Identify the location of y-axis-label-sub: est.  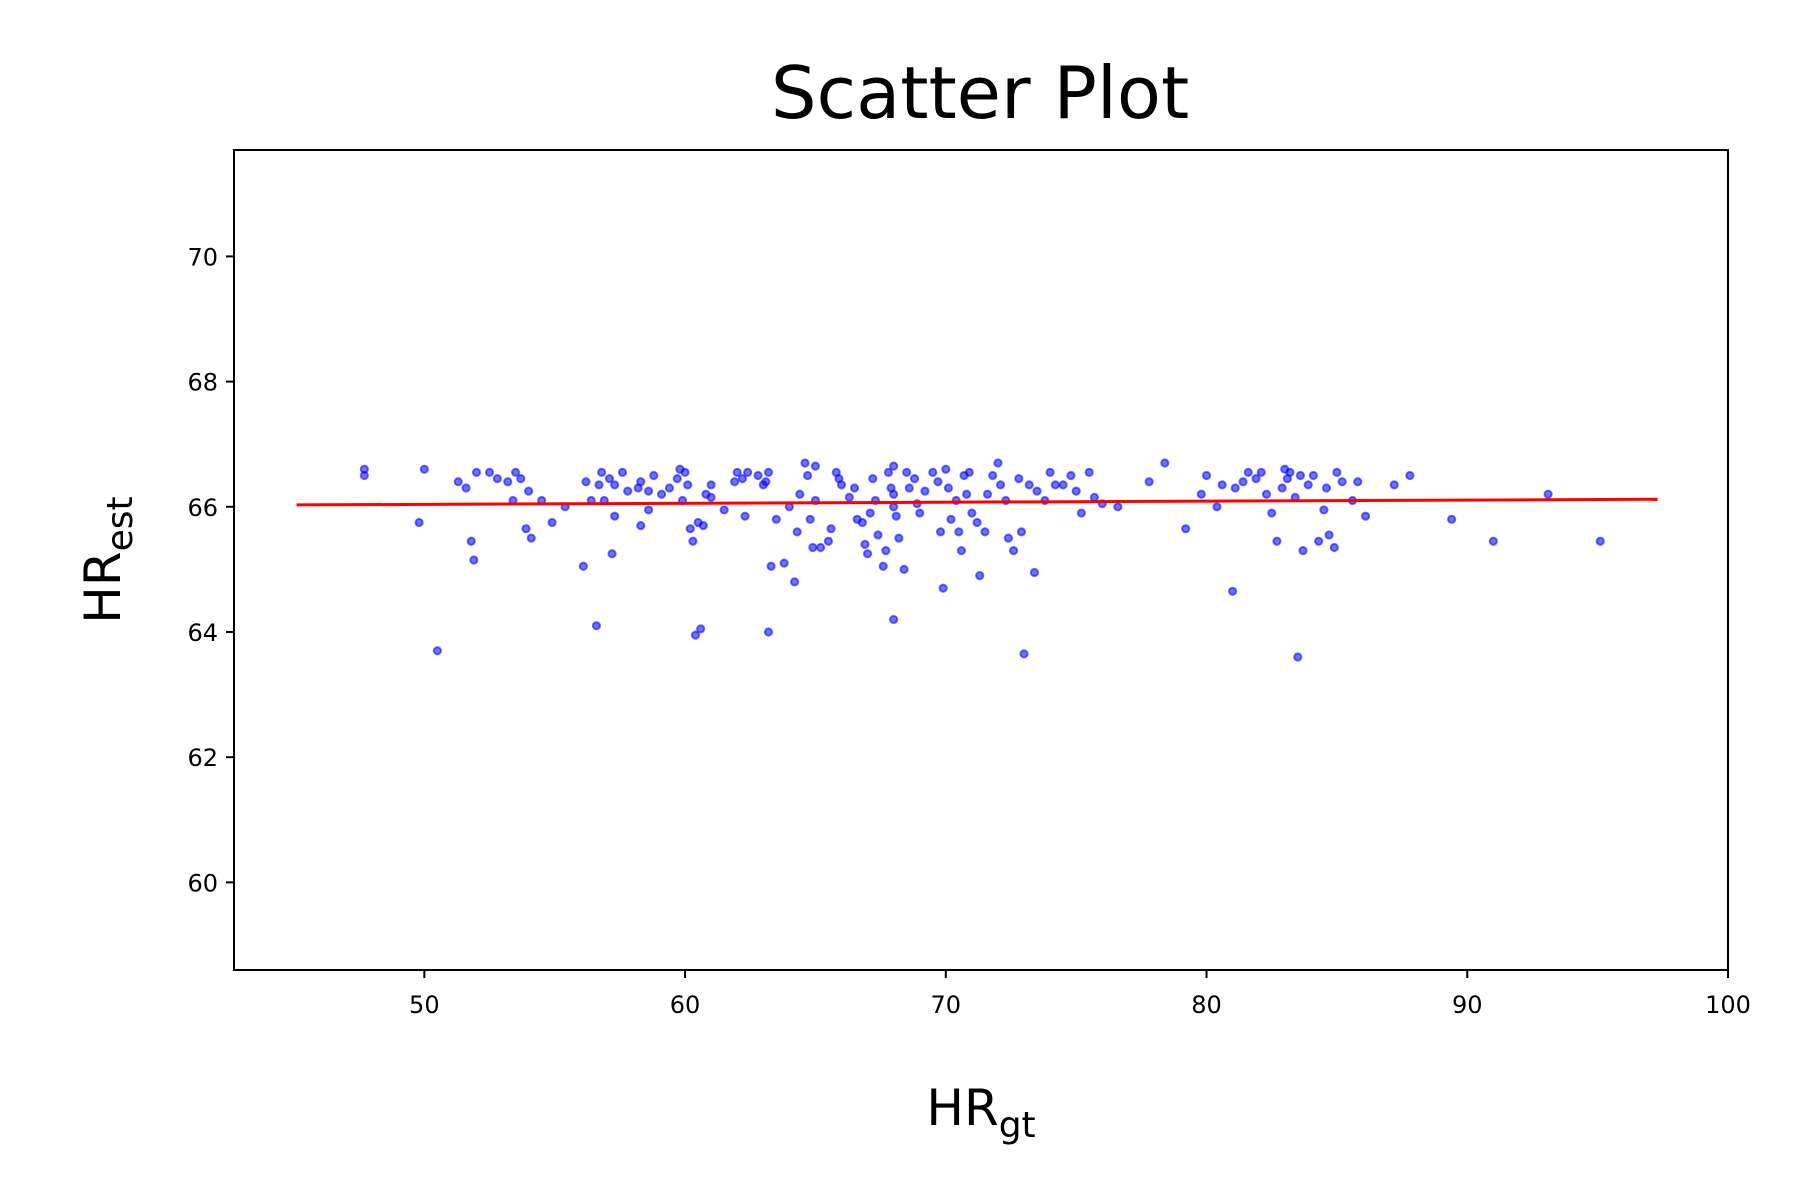
(120, 523).